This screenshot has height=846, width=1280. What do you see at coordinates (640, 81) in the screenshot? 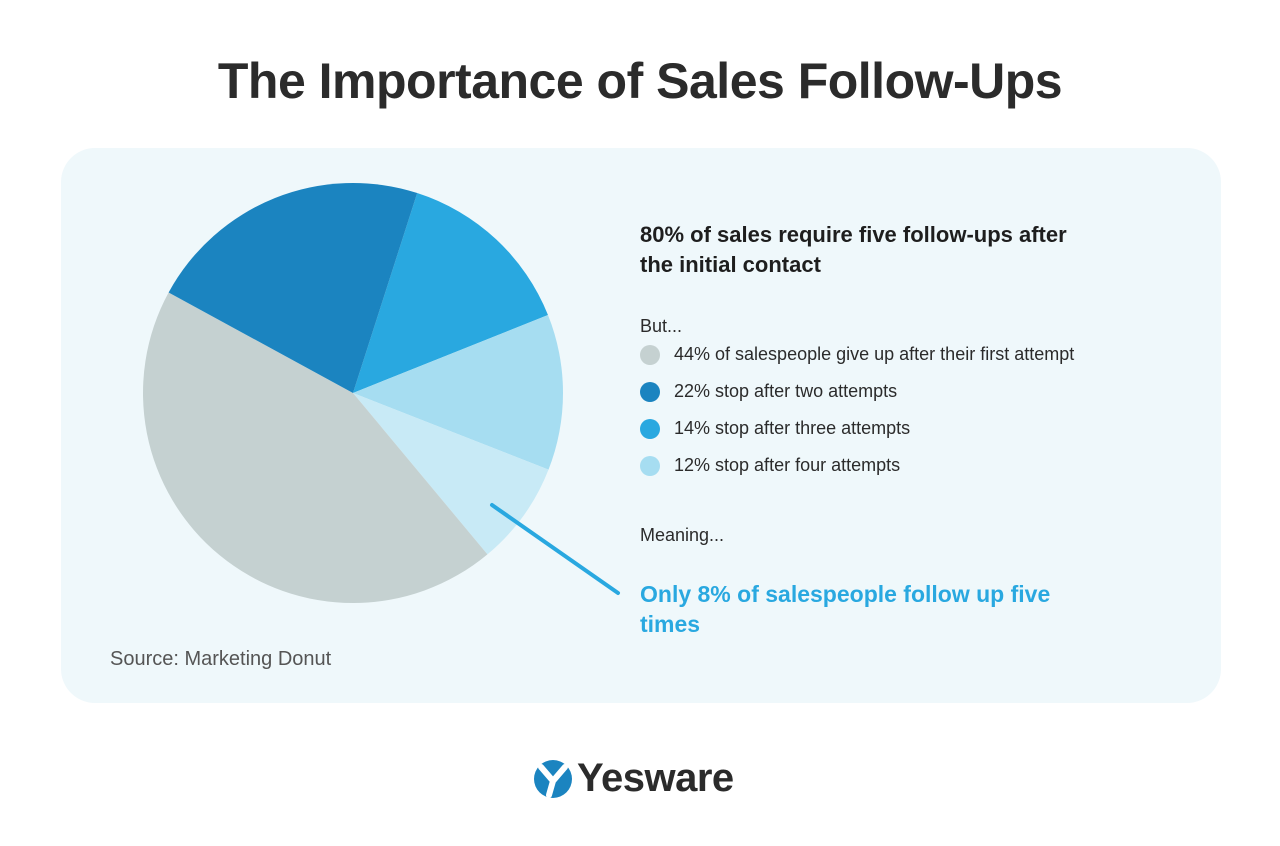
I see `page-title: The Importance of Sales Follow-Ups` at bounding box center [640, 81].